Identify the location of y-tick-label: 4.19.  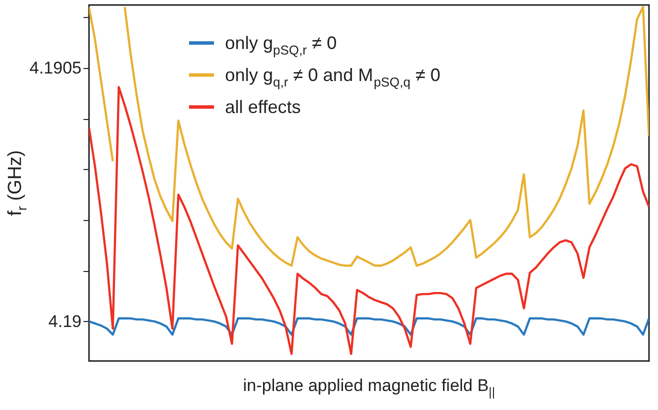
(65, 321).